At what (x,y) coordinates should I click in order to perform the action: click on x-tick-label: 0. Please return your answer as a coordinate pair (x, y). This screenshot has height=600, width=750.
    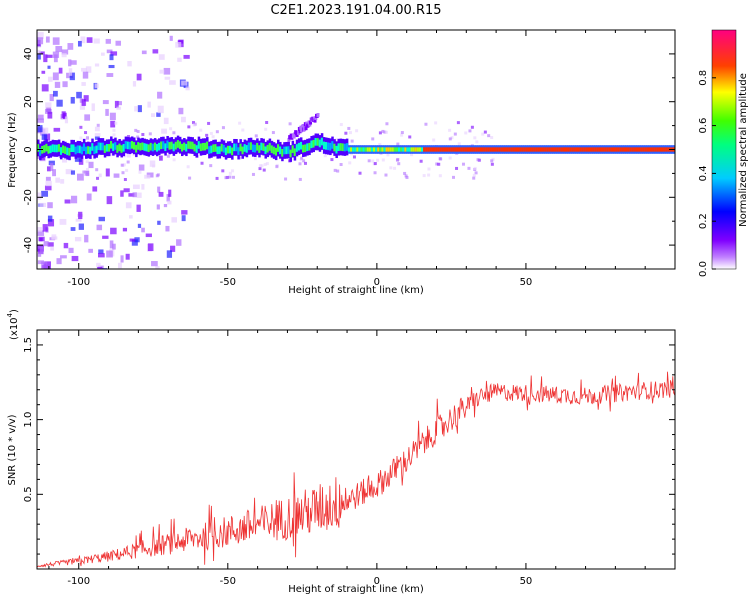
    Looking at the image, I should click on (377, 282).